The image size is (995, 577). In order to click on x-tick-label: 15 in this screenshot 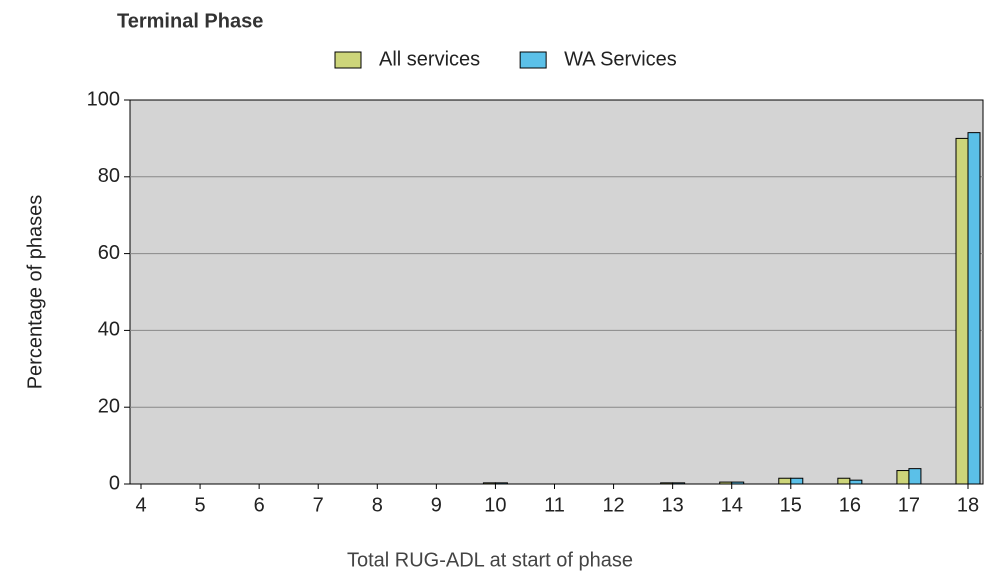, I will do `click(791, 505)`.